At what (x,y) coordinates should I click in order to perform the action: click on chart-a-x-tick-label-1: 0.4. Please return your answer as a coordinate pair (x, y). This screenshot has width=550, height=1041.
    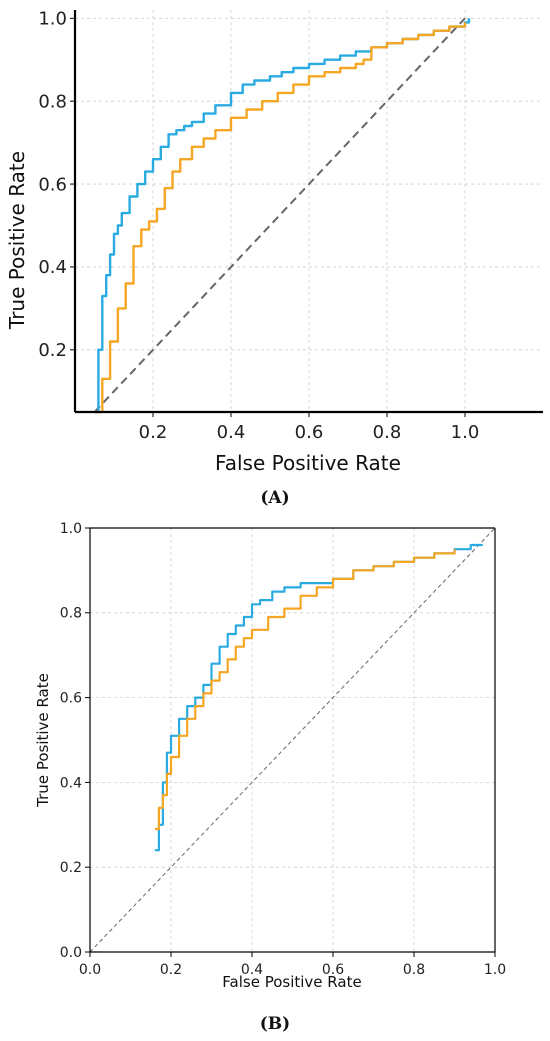
    Looking at the image, I should click on (231, 432).